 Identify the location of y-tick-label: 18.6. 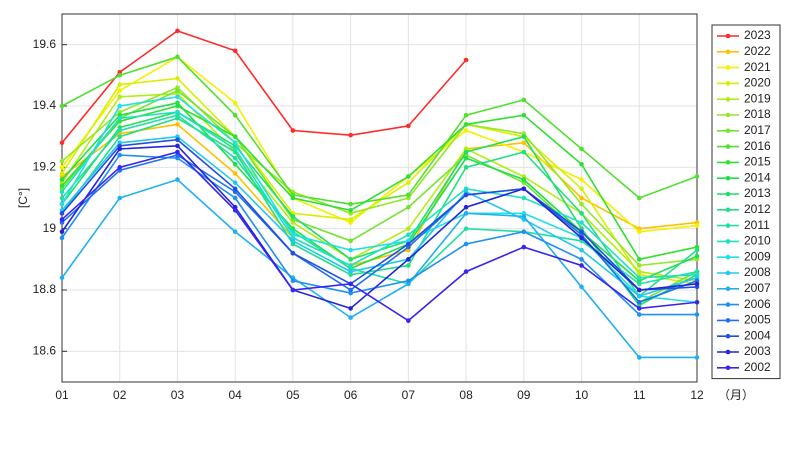
(45, 351).